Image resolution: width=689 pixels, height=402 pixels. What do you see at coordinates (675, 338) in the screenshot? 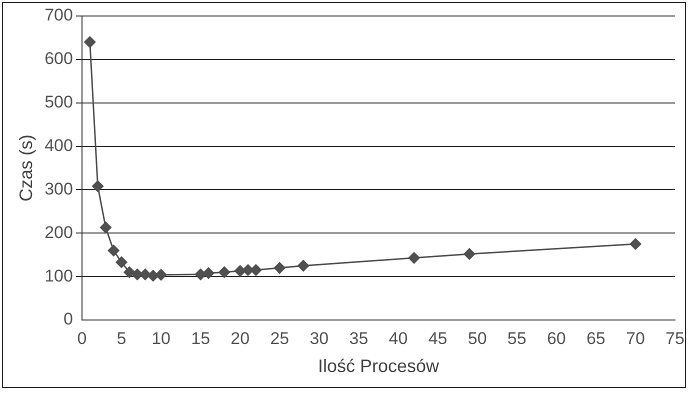
I see `x-tick-label: 75` at bounding box center [675, 338].